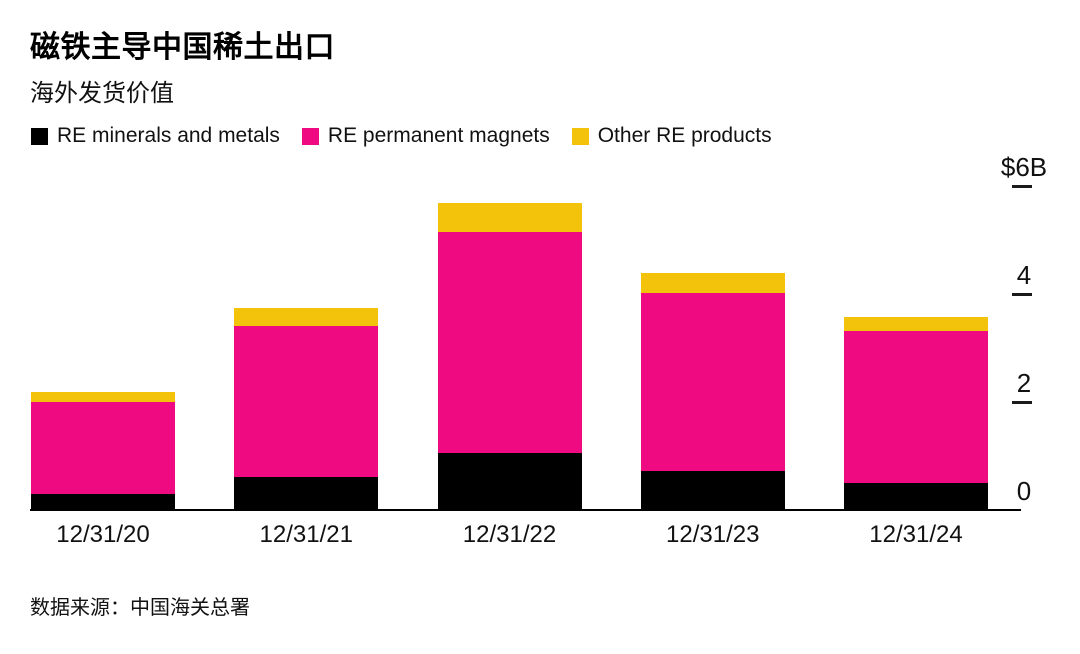  What do you see at coordinates (684, 135) in the screenshot?
I see `legend-label: Other RE products` at bounding box center [684, 135].